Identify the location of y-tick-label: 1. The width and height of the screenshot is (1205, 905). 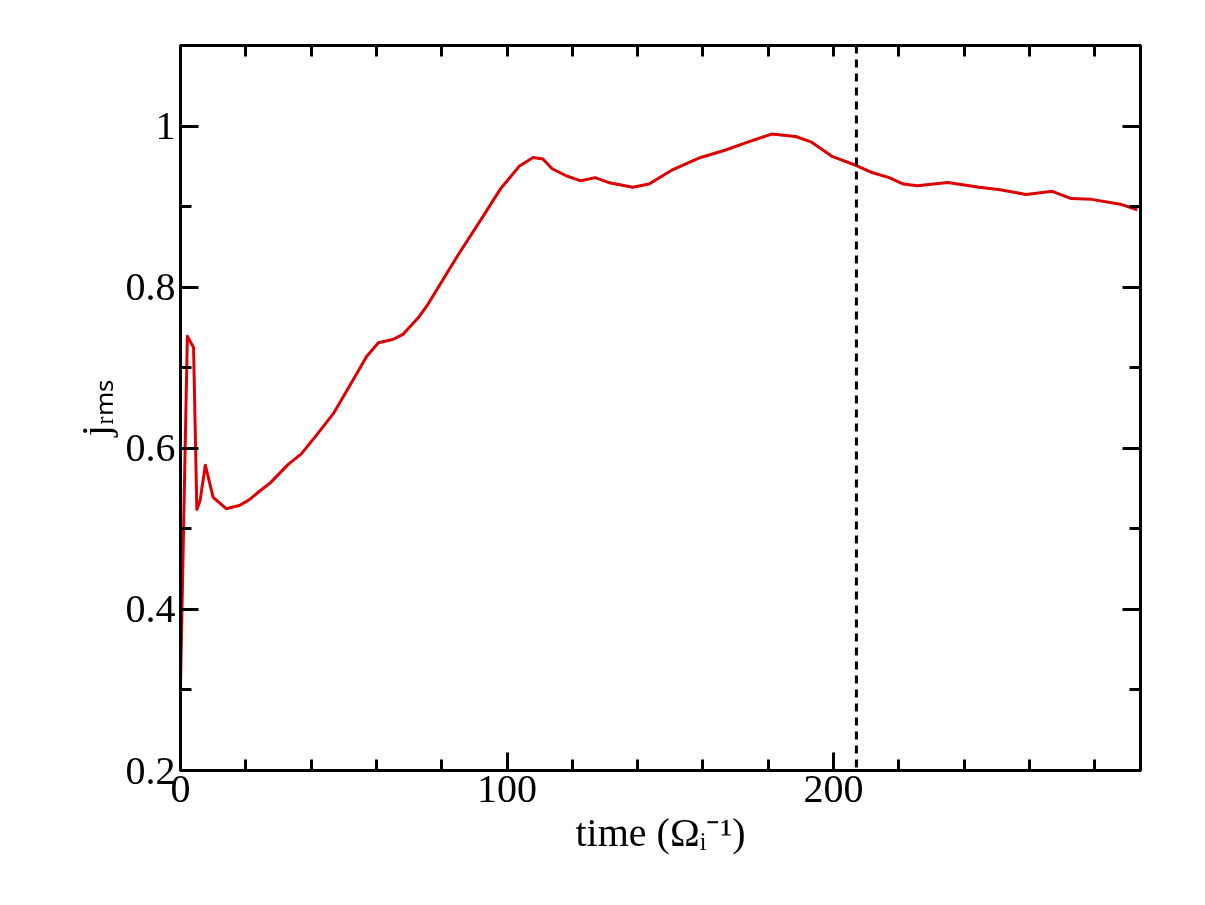
(165, 126).